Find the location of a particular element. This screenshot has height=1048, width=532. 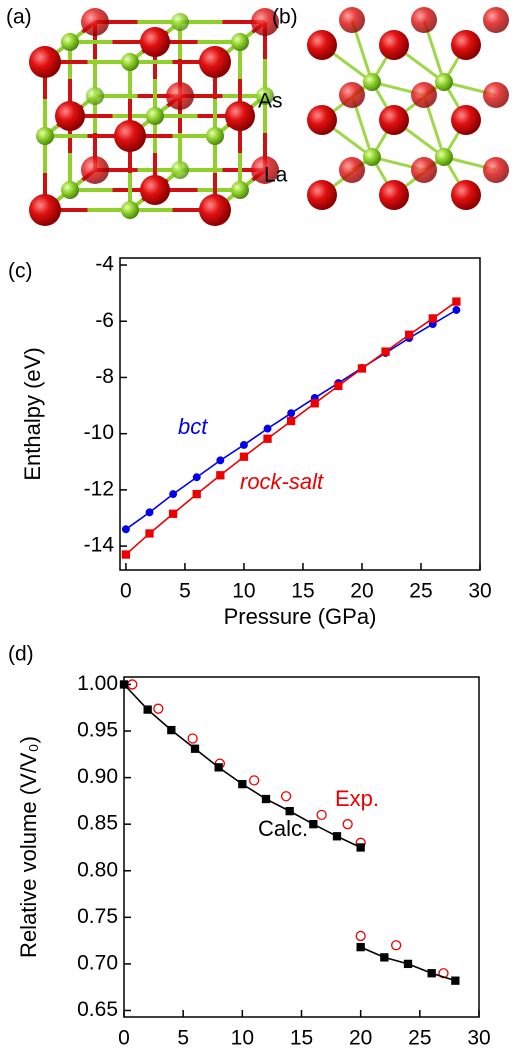

structure-b is located at coordinates (408, 108).